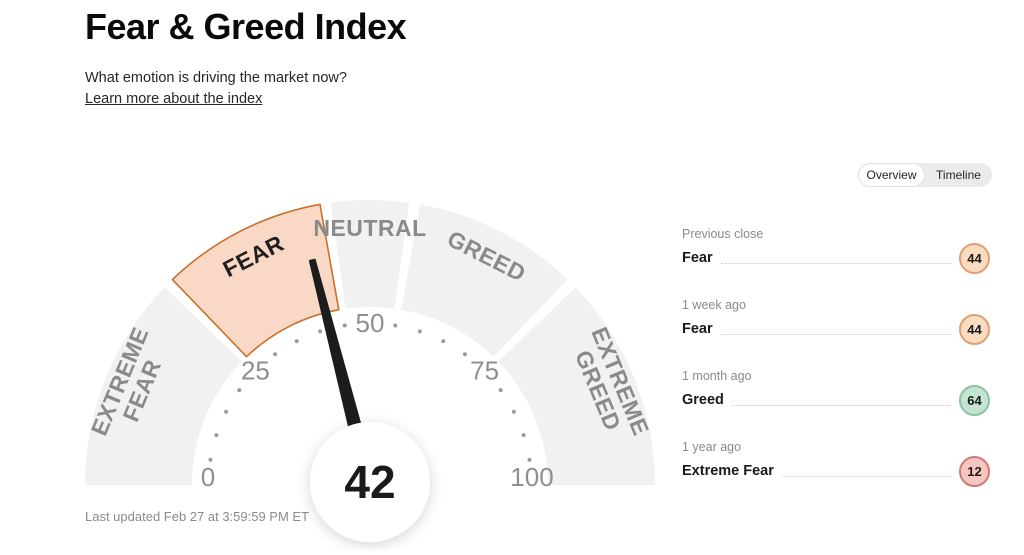 The image size is (1024, 555). What do you see at coordinates (717, 376) in the screenshot?
I see `history-period: 1 month ago` at bounding box center [717, 376].